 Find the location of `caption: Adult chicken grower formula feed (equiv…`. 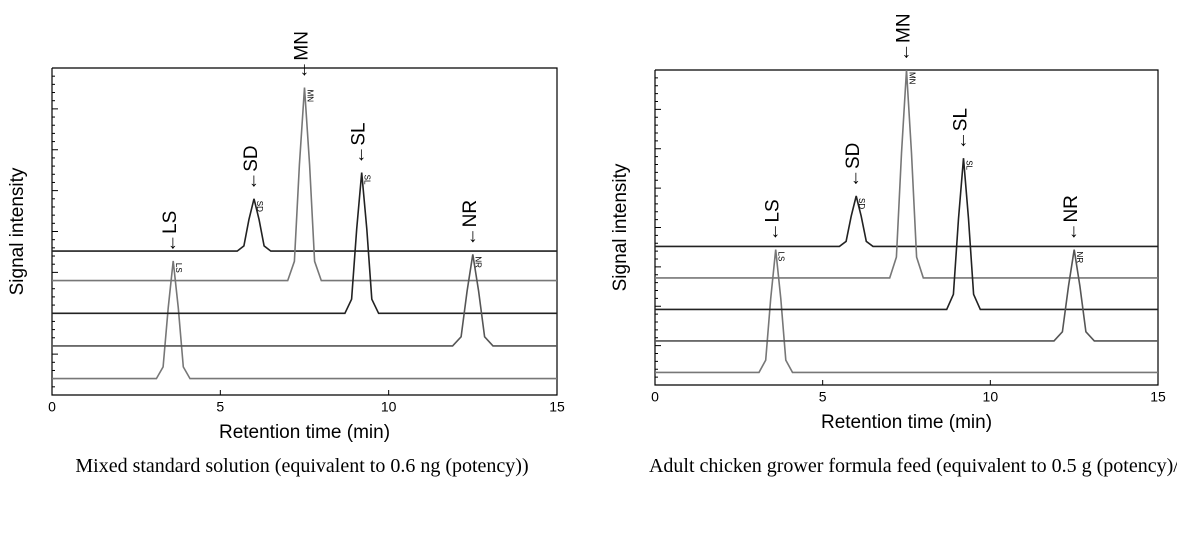

caption: Adult chicken grower formula feed (equiv… is located at coordinates (912, 466).